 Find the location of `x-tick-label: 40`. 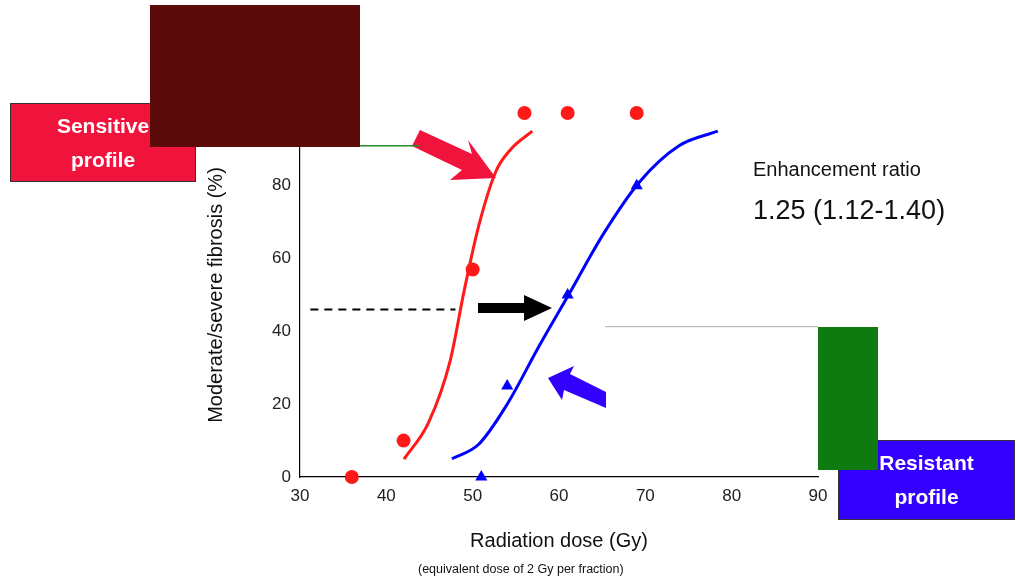

x-tick-label: 40 is located at coordinates (386, 495).